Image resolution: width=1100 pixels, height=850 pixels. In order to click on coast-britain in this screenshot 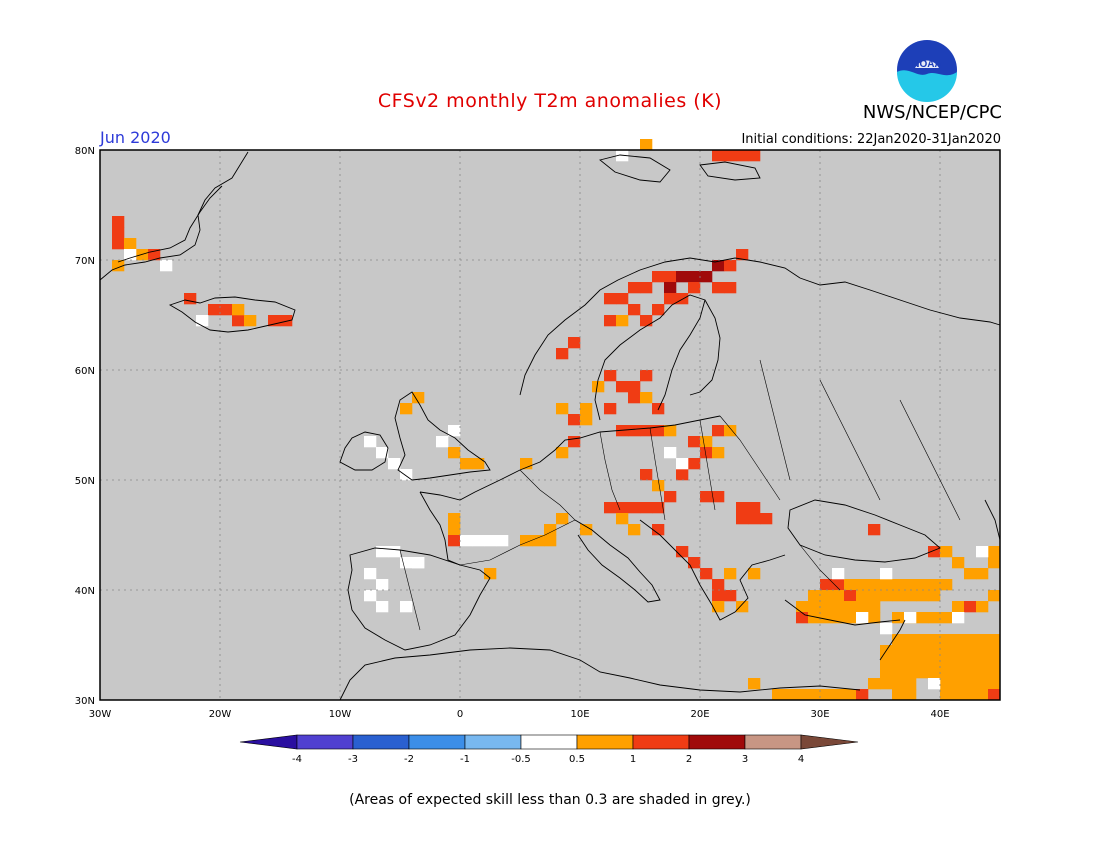, I will do `click(442, 436)`.